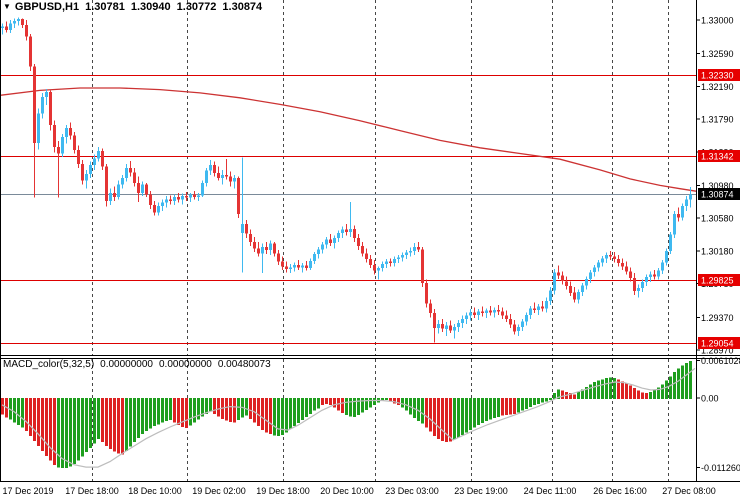  I want to click on quote-high: 1.30940, so click(150, 7).